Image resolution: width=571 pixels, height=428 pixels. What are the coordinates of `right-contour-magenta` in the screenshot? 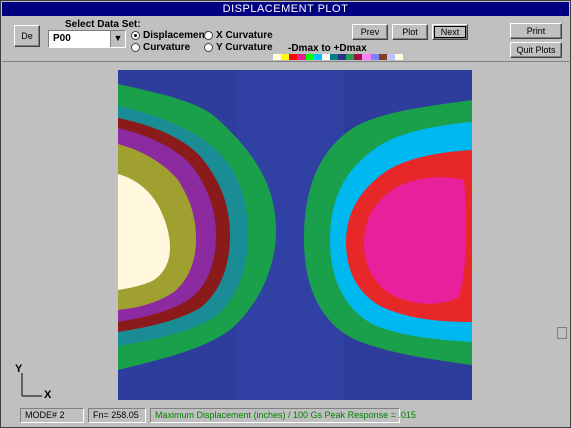 It's located at (415, 240).